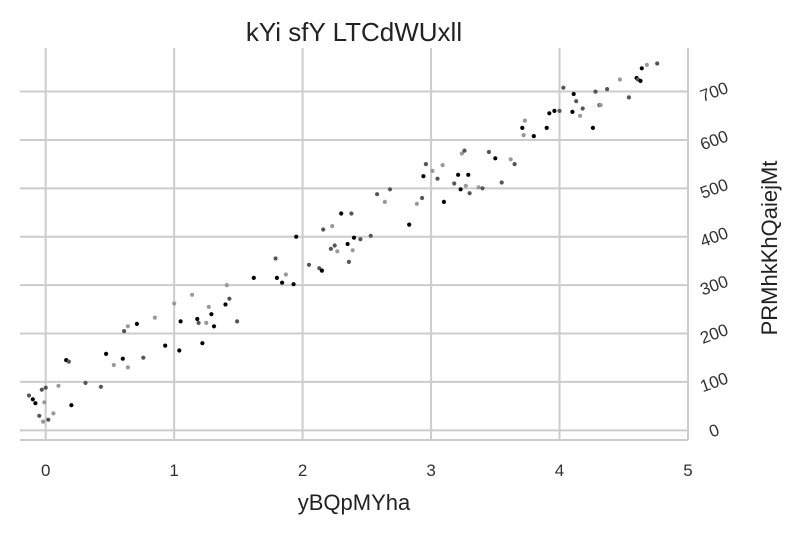  What do you see at coordinates (173, 470) in the screenshot?
I see `x-tick-label: 1` at bounding box center [173, 470].